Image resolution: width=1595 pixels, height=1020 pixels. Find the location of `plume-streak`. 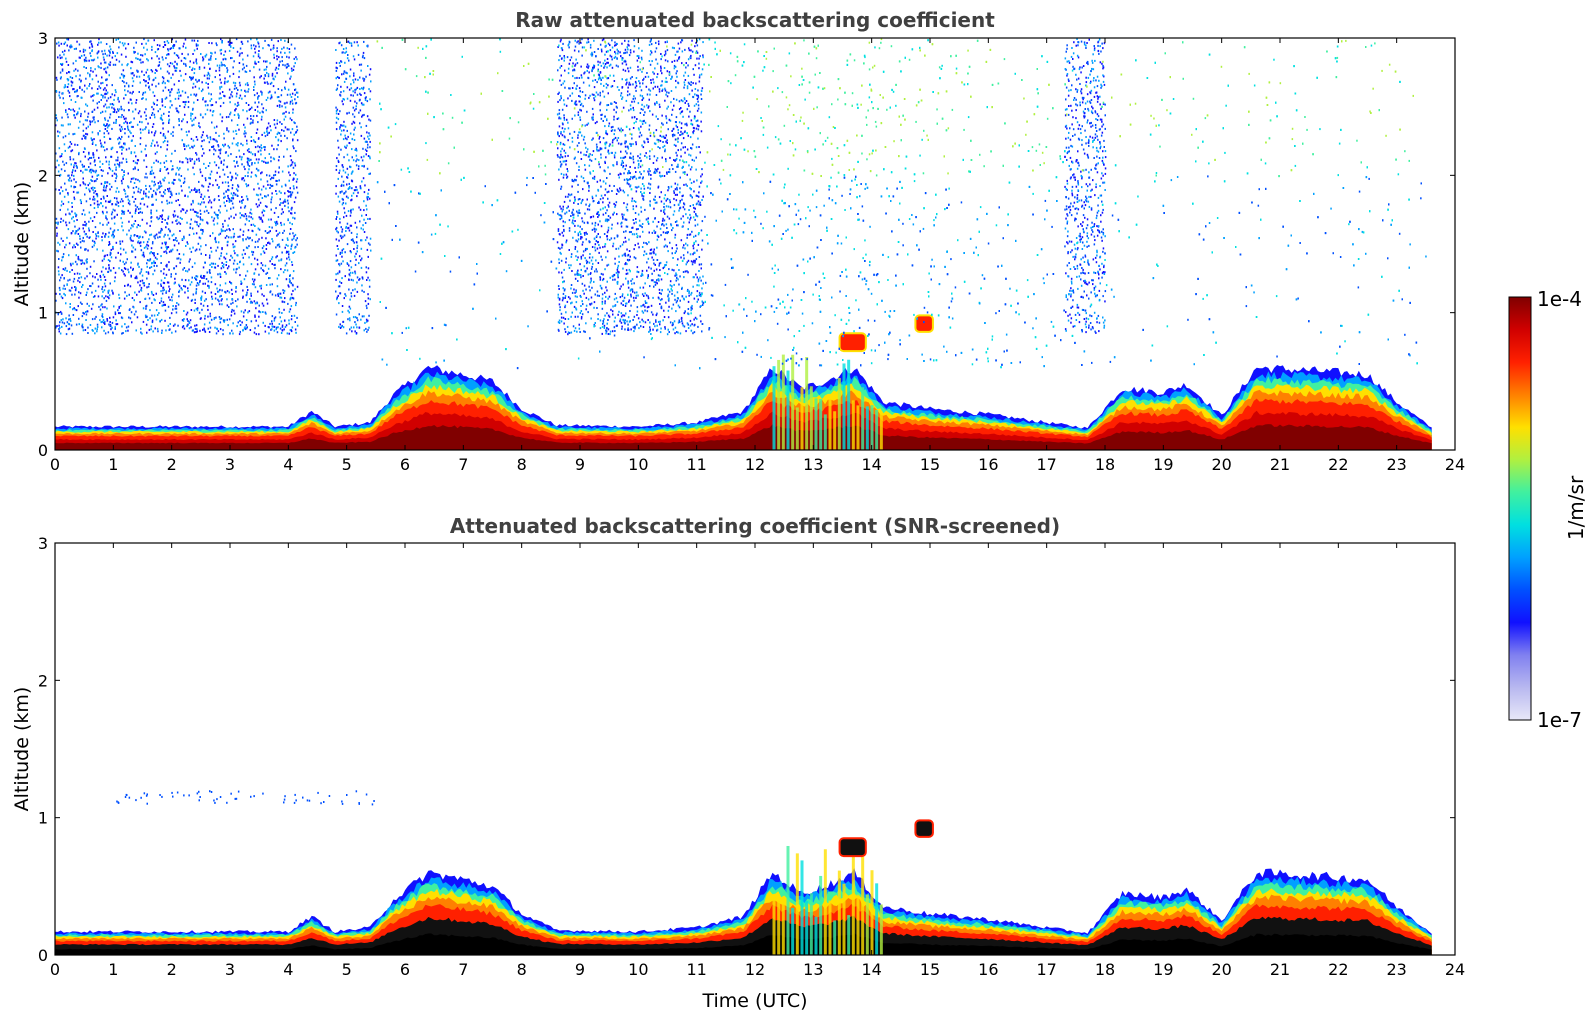

plume-streak is located at coordinates (821, 424).